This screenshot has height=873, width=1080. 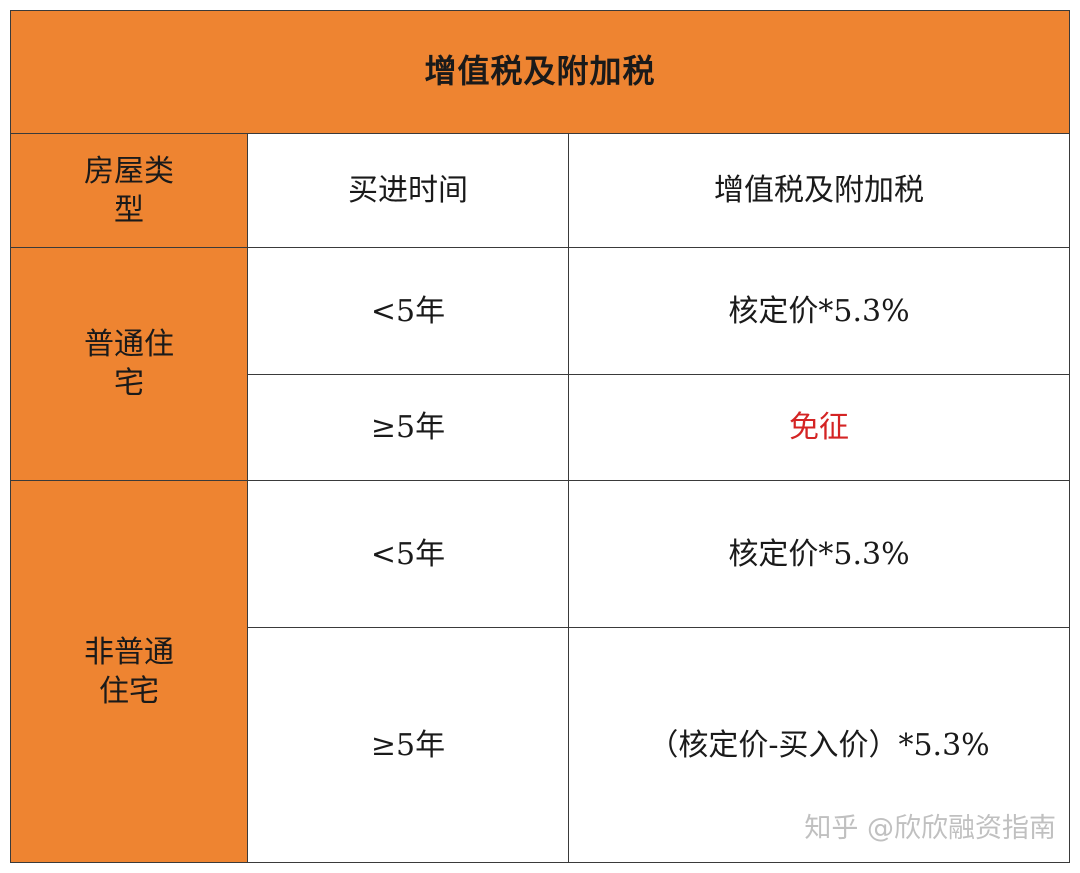 I want to click on house-type-ordinary-label: 普通住宅, so click(x=129, y=364).